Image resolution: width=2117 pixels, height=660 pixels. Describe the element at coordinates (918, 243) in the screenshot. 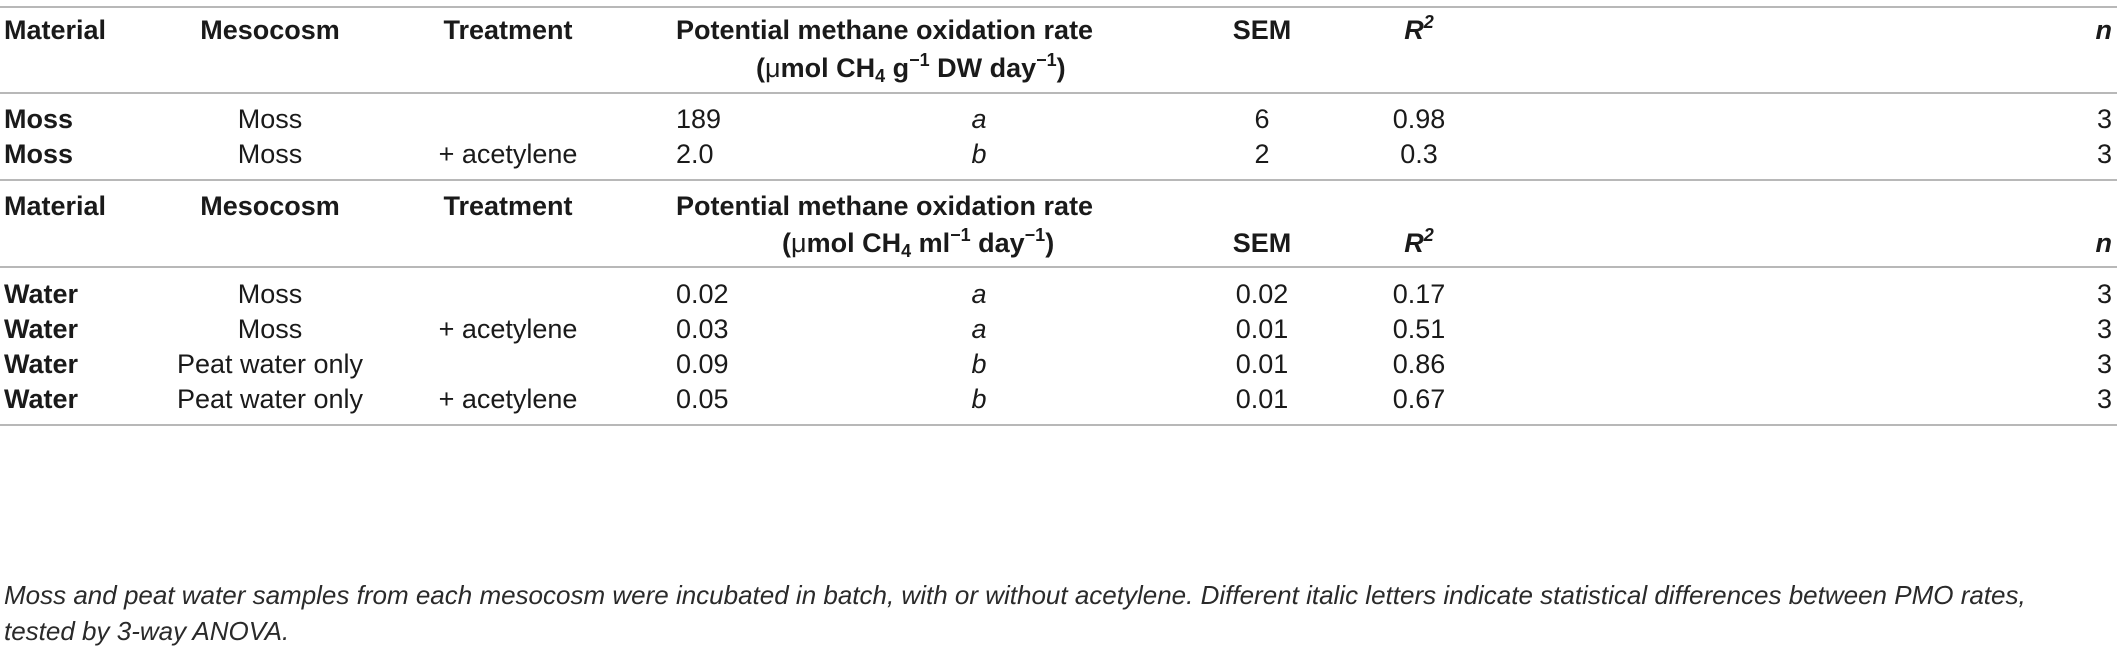

I see `header-rate-unit: (μmol CH4 ml−1 day−1)` at that location.